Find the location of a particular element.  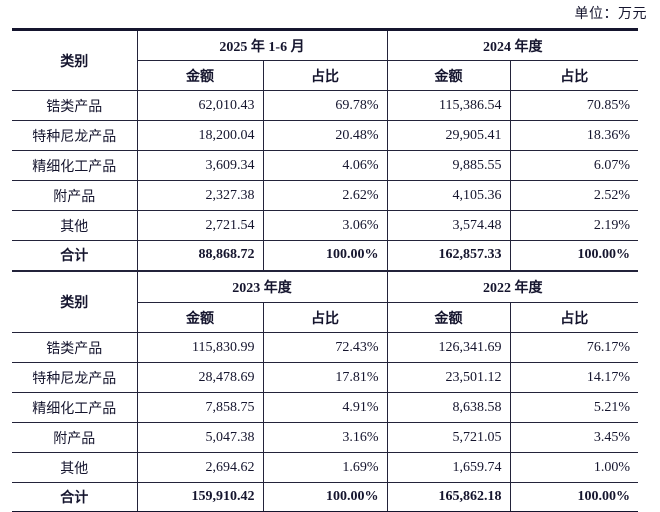

amount-cell: 2,694.62 is located at coordinates (199, 467).